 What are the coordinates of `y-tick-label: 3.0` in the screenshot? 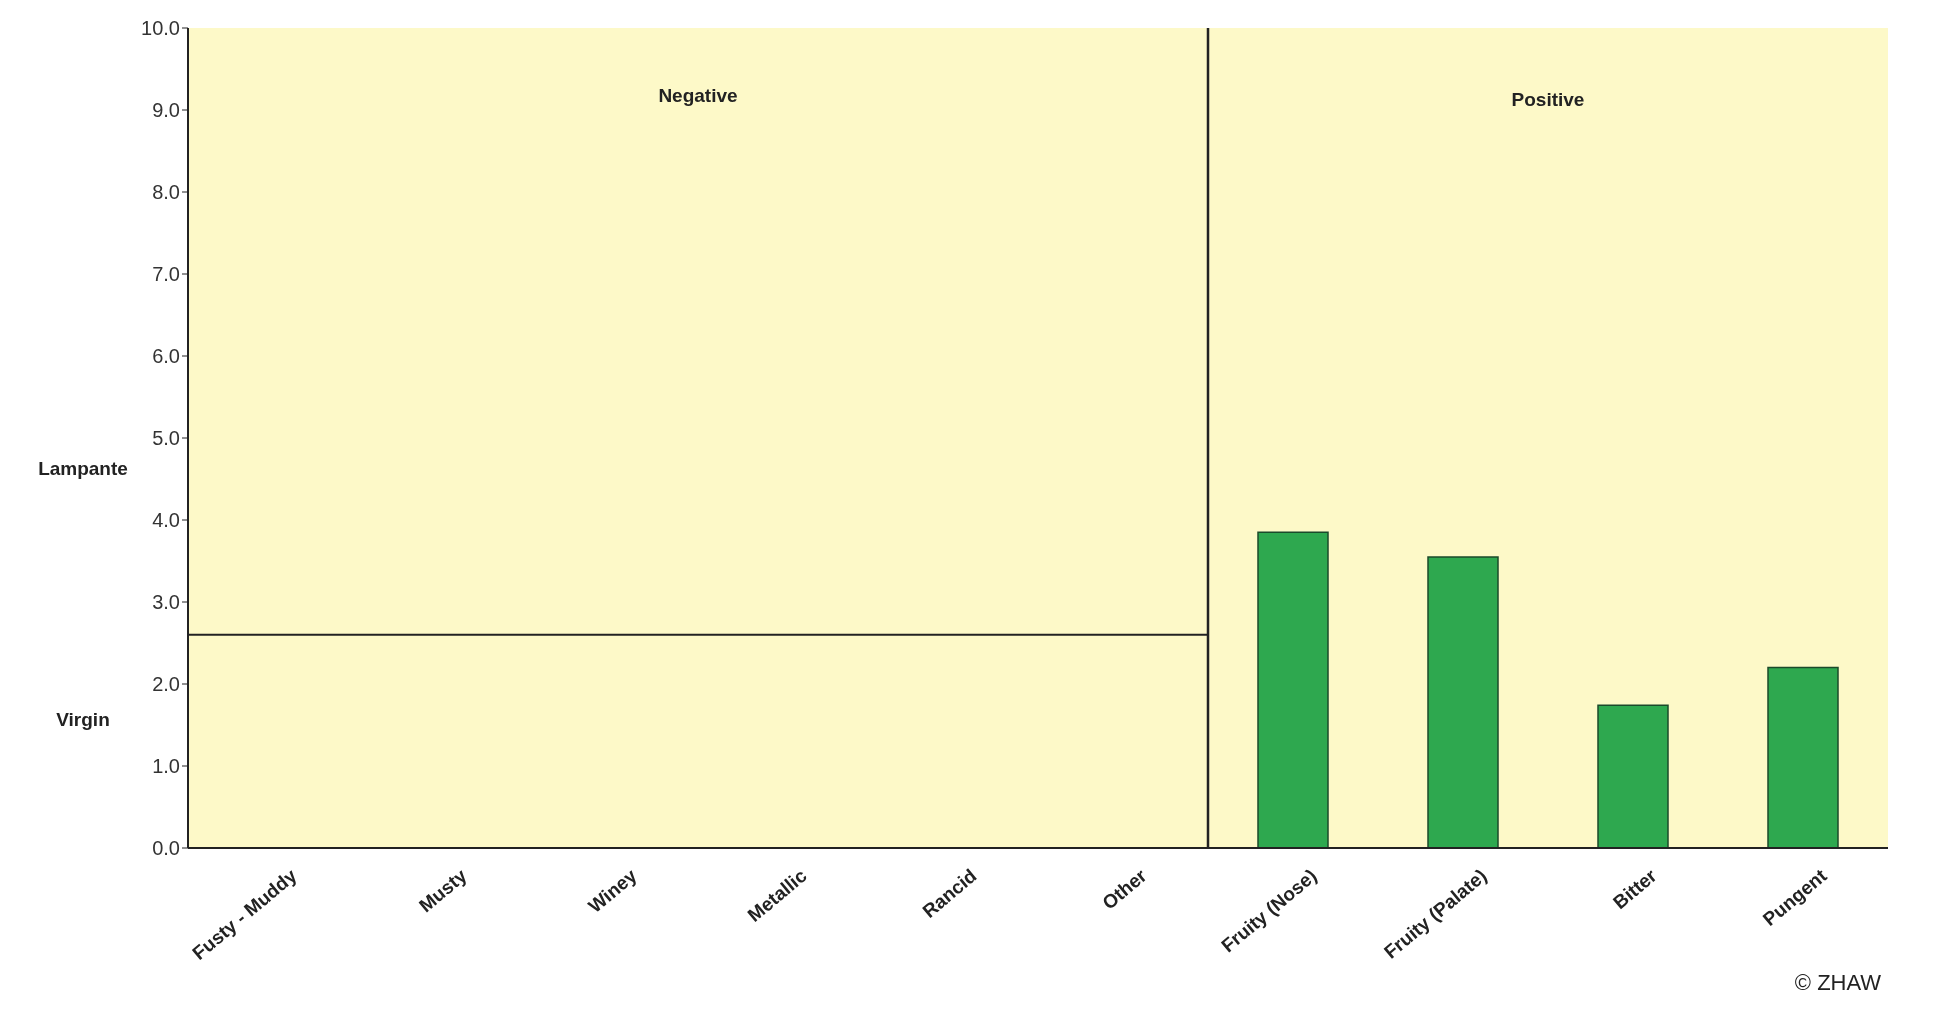 It's located at (166, 602).